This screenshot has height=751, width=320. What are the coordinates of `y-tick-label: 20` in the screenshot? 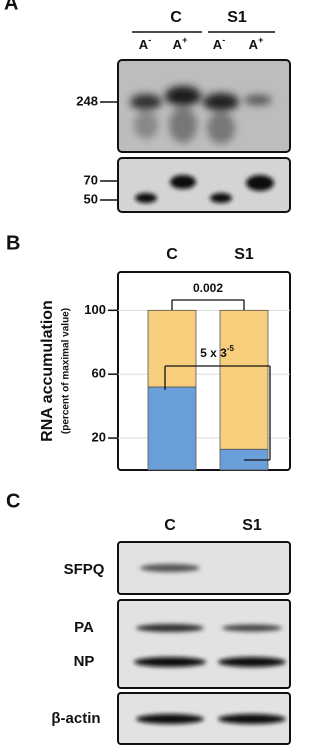 It's located at (99, 437).